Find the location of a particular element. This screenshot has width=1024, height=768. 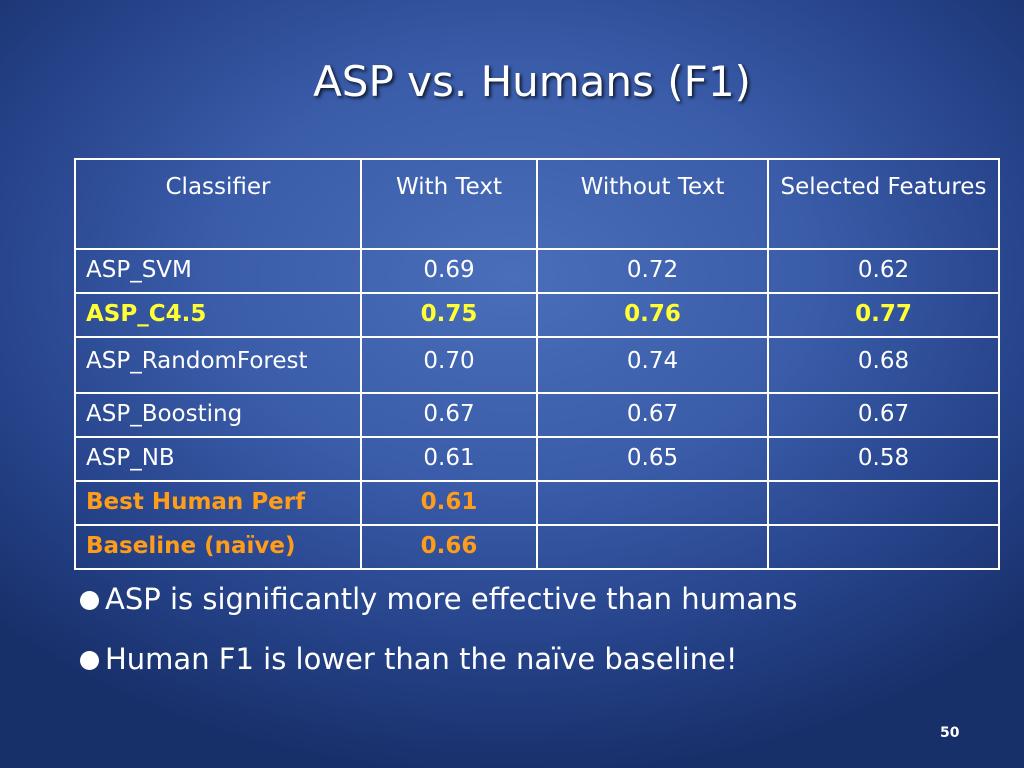

table-row: ASP_RandomForest 0.70 0.74 0.68 is located at coordinates (537, 365).